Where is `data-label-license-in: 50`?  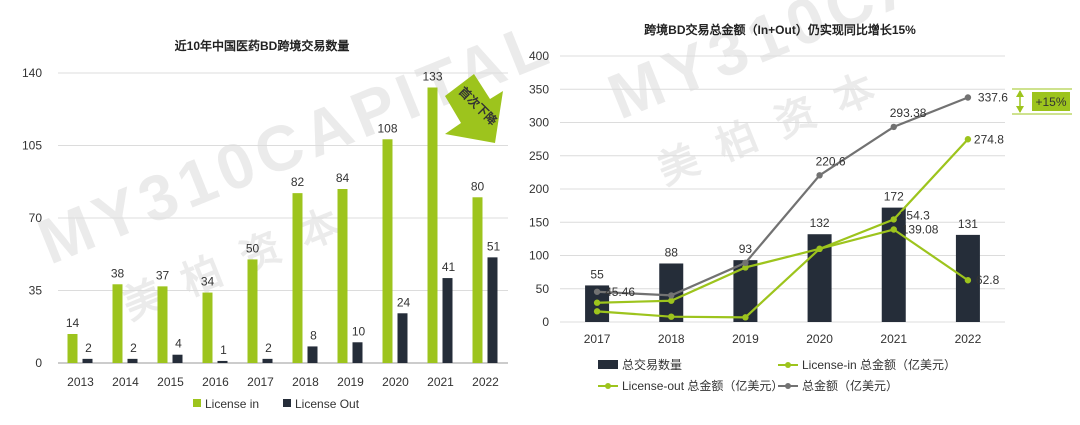 data-label-license-in: 50 is located at coordinates (253, 248).